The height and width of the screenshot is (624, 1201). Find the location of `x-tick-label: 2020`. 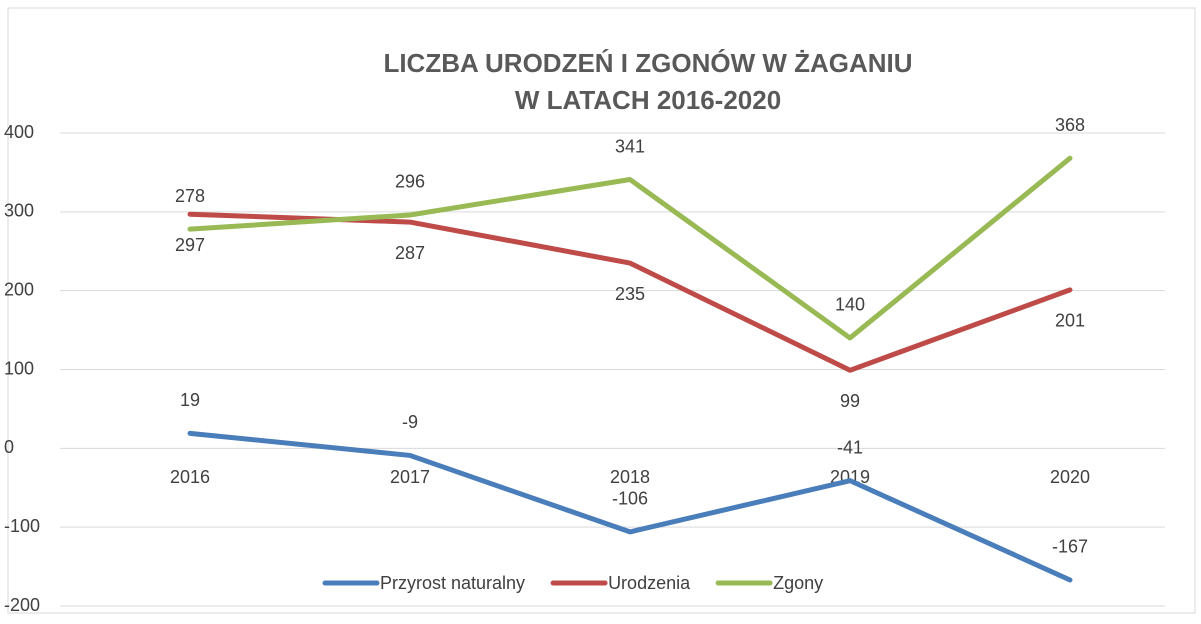

x-tick-label: 2020 is located at coordinates (1070, 477).